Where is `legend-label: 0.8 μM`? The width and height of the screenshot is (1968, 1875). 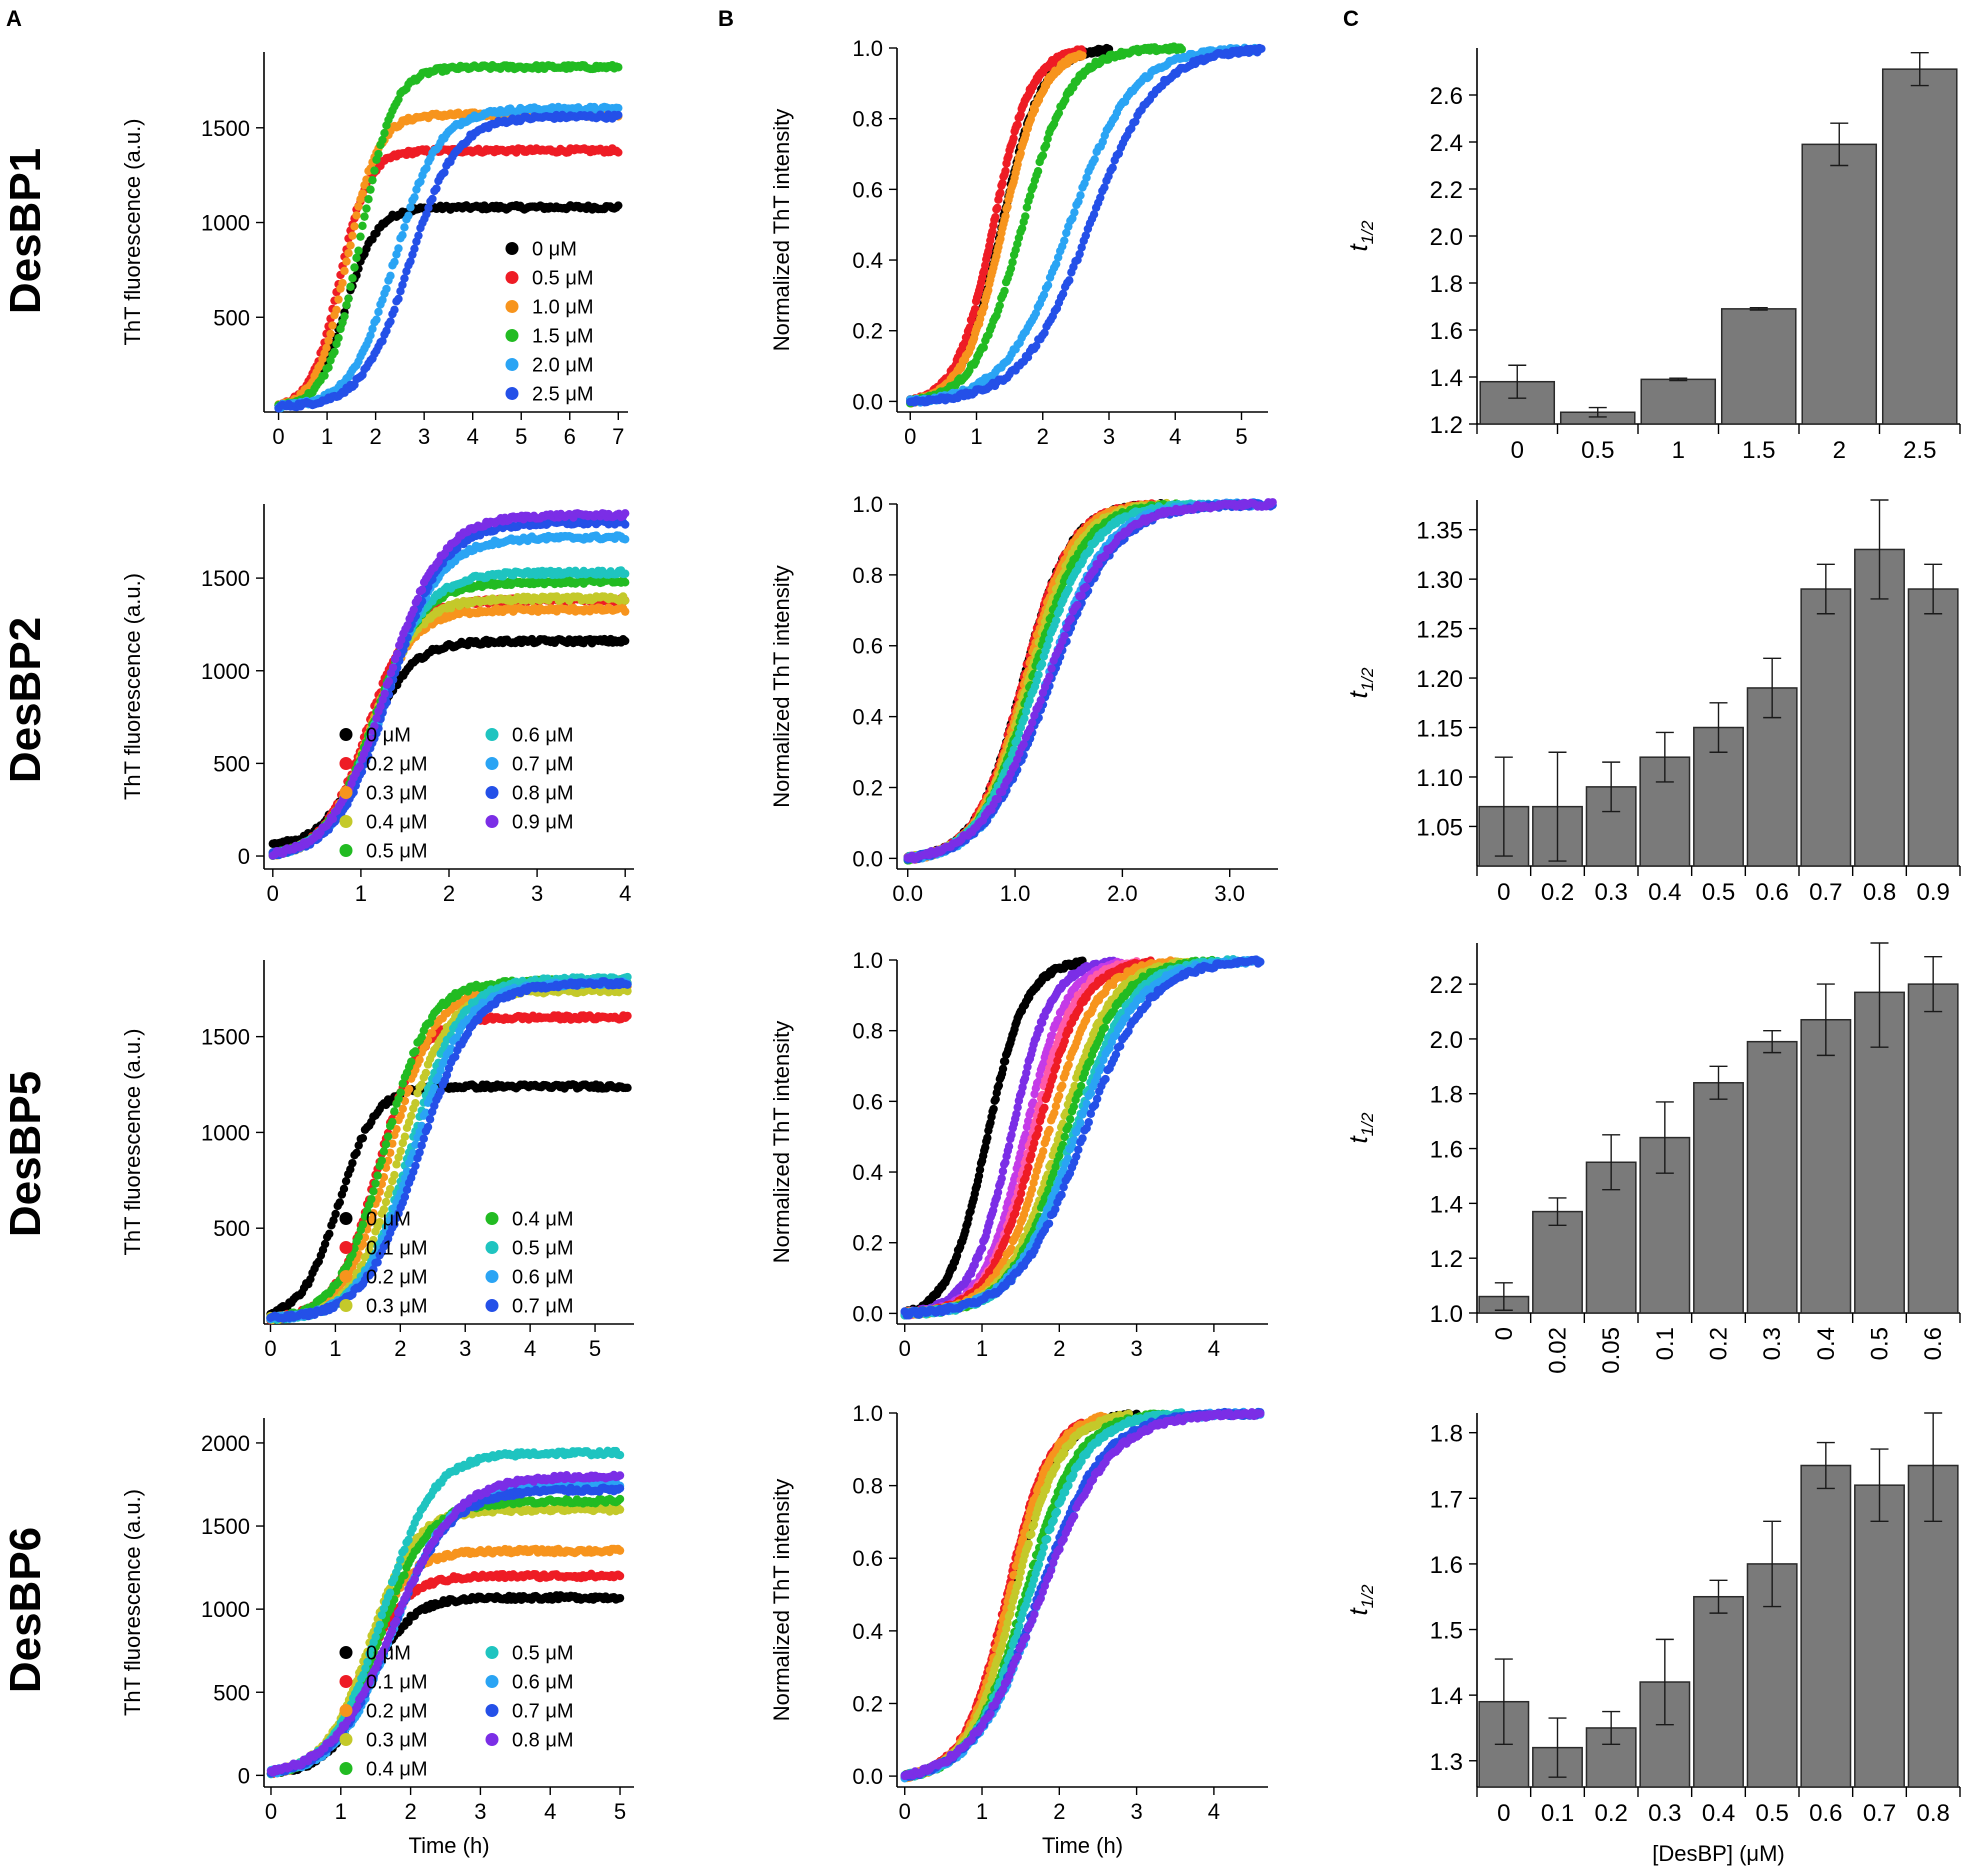 legend-label: 0.8 μM is located at coordinates (543, 794).